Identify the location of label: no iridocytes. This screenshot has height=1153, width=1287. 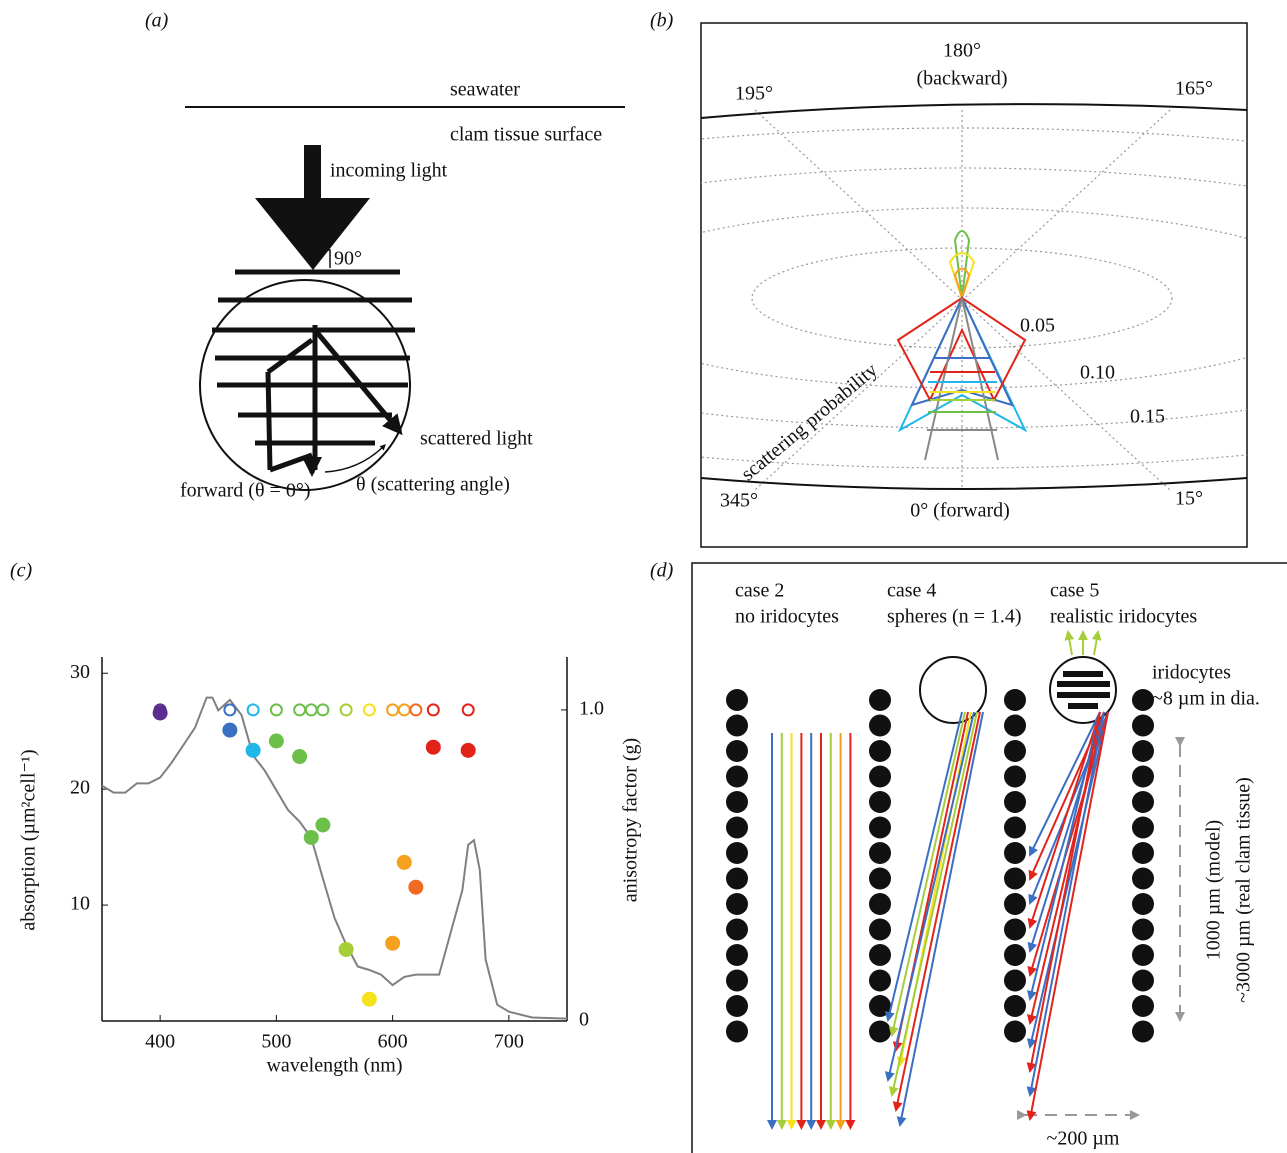
(787, 617).